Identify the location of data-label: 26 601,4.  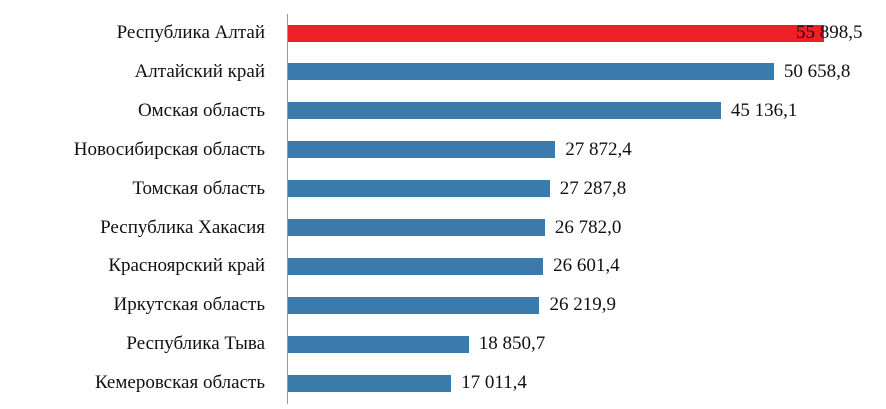
(586, 266).